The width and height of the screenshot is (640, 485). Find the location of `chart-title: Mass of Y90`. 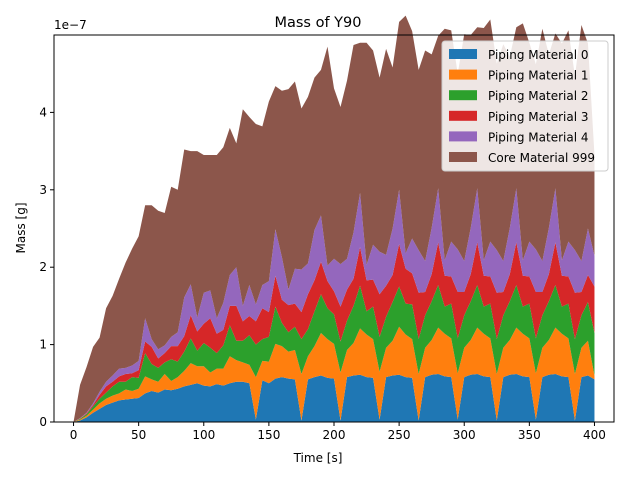

chart-title: Mass of Y90 is located at coordinates (317, 23).